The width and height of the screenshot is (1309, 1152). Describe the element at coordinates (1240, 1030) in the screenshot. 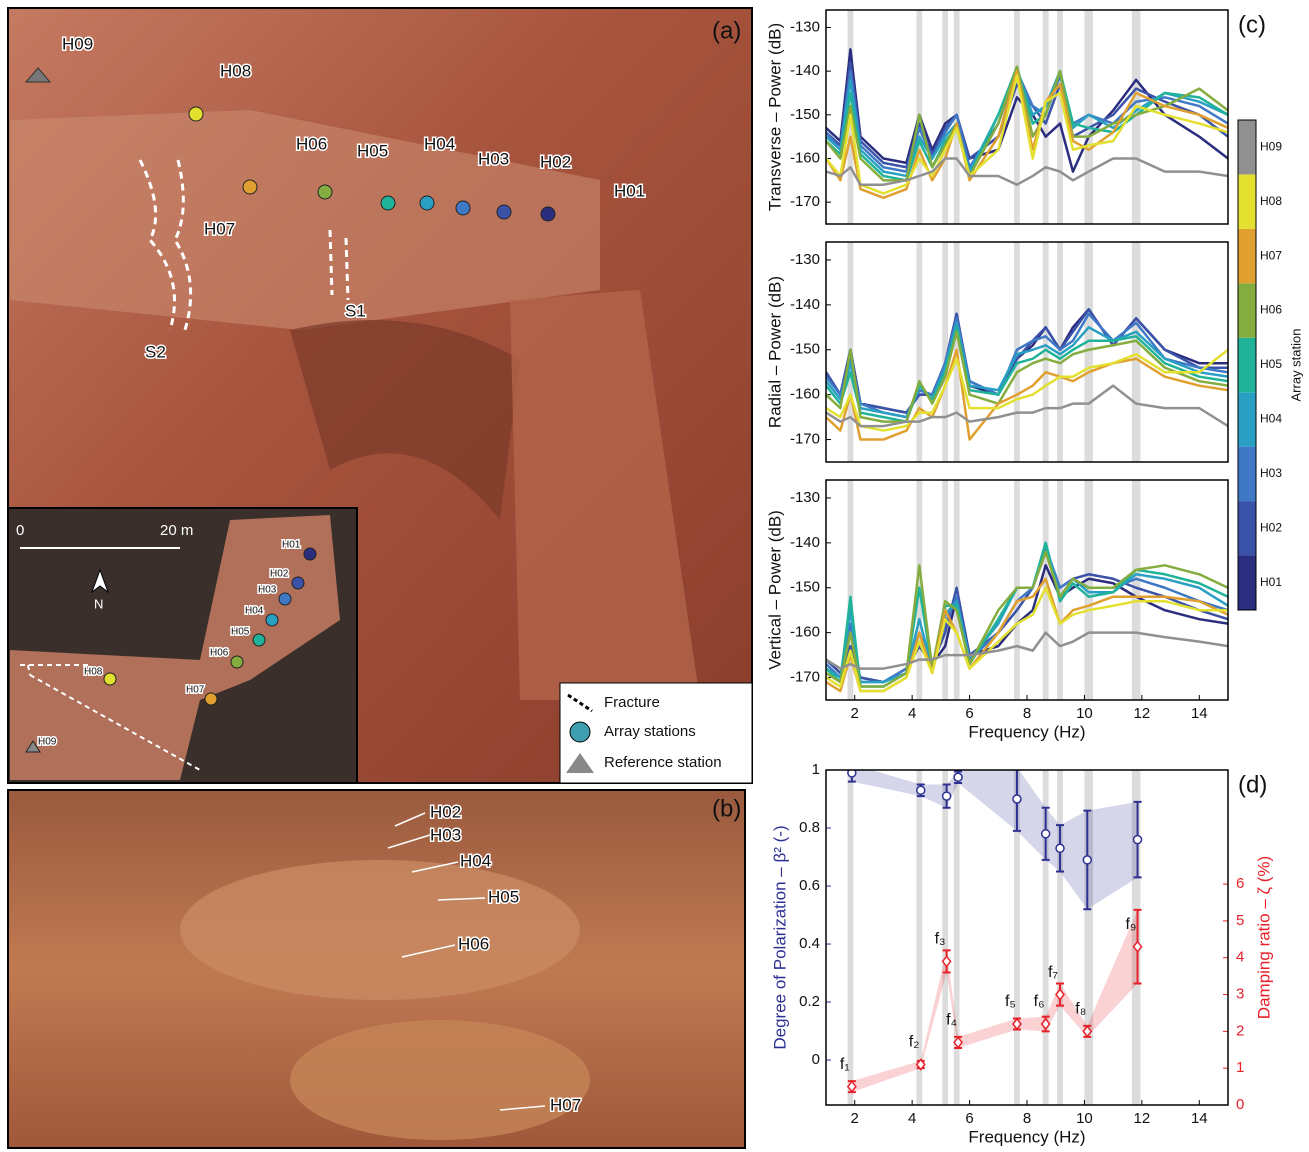

I see `y2-tick-label: 2` at that location.